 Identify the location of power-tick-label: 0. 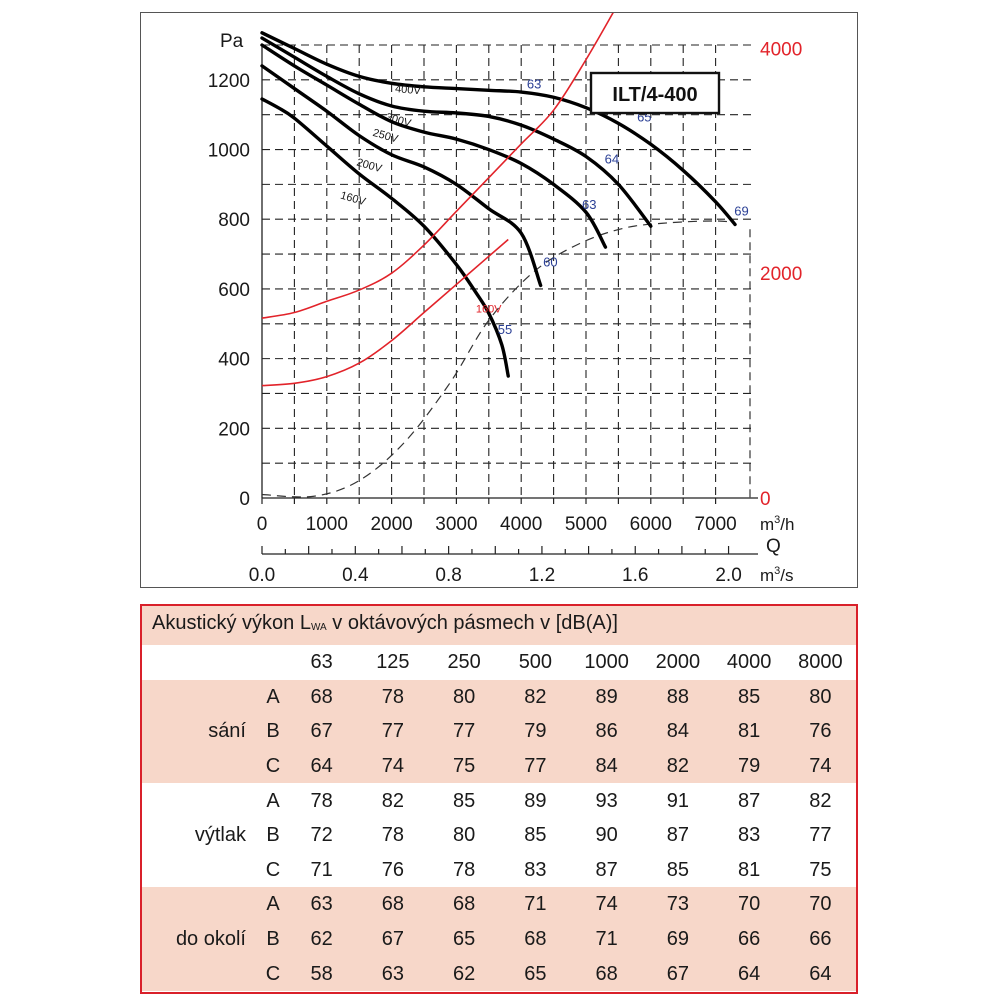
(765, 499).